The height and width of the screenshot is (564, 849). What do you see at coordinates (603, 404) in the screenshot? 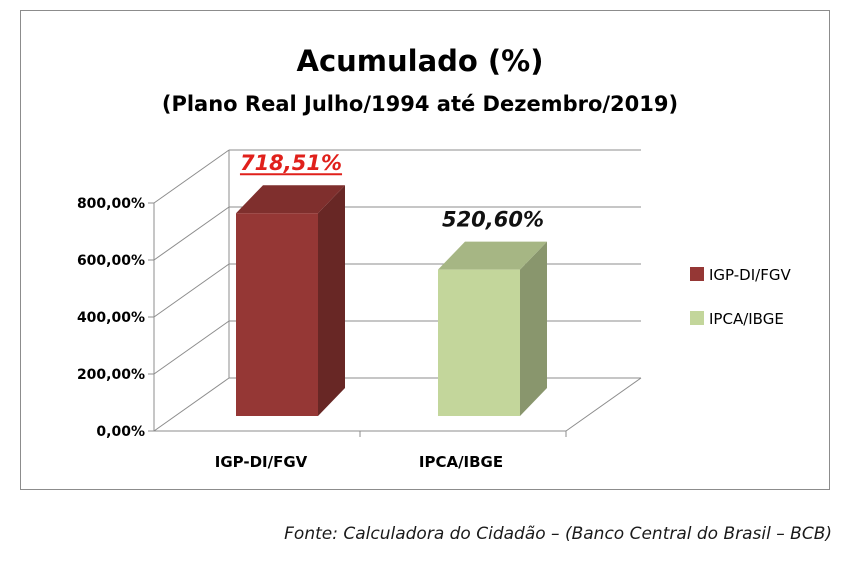
I see `floor-right-edge` at bounding box center [603, 404].